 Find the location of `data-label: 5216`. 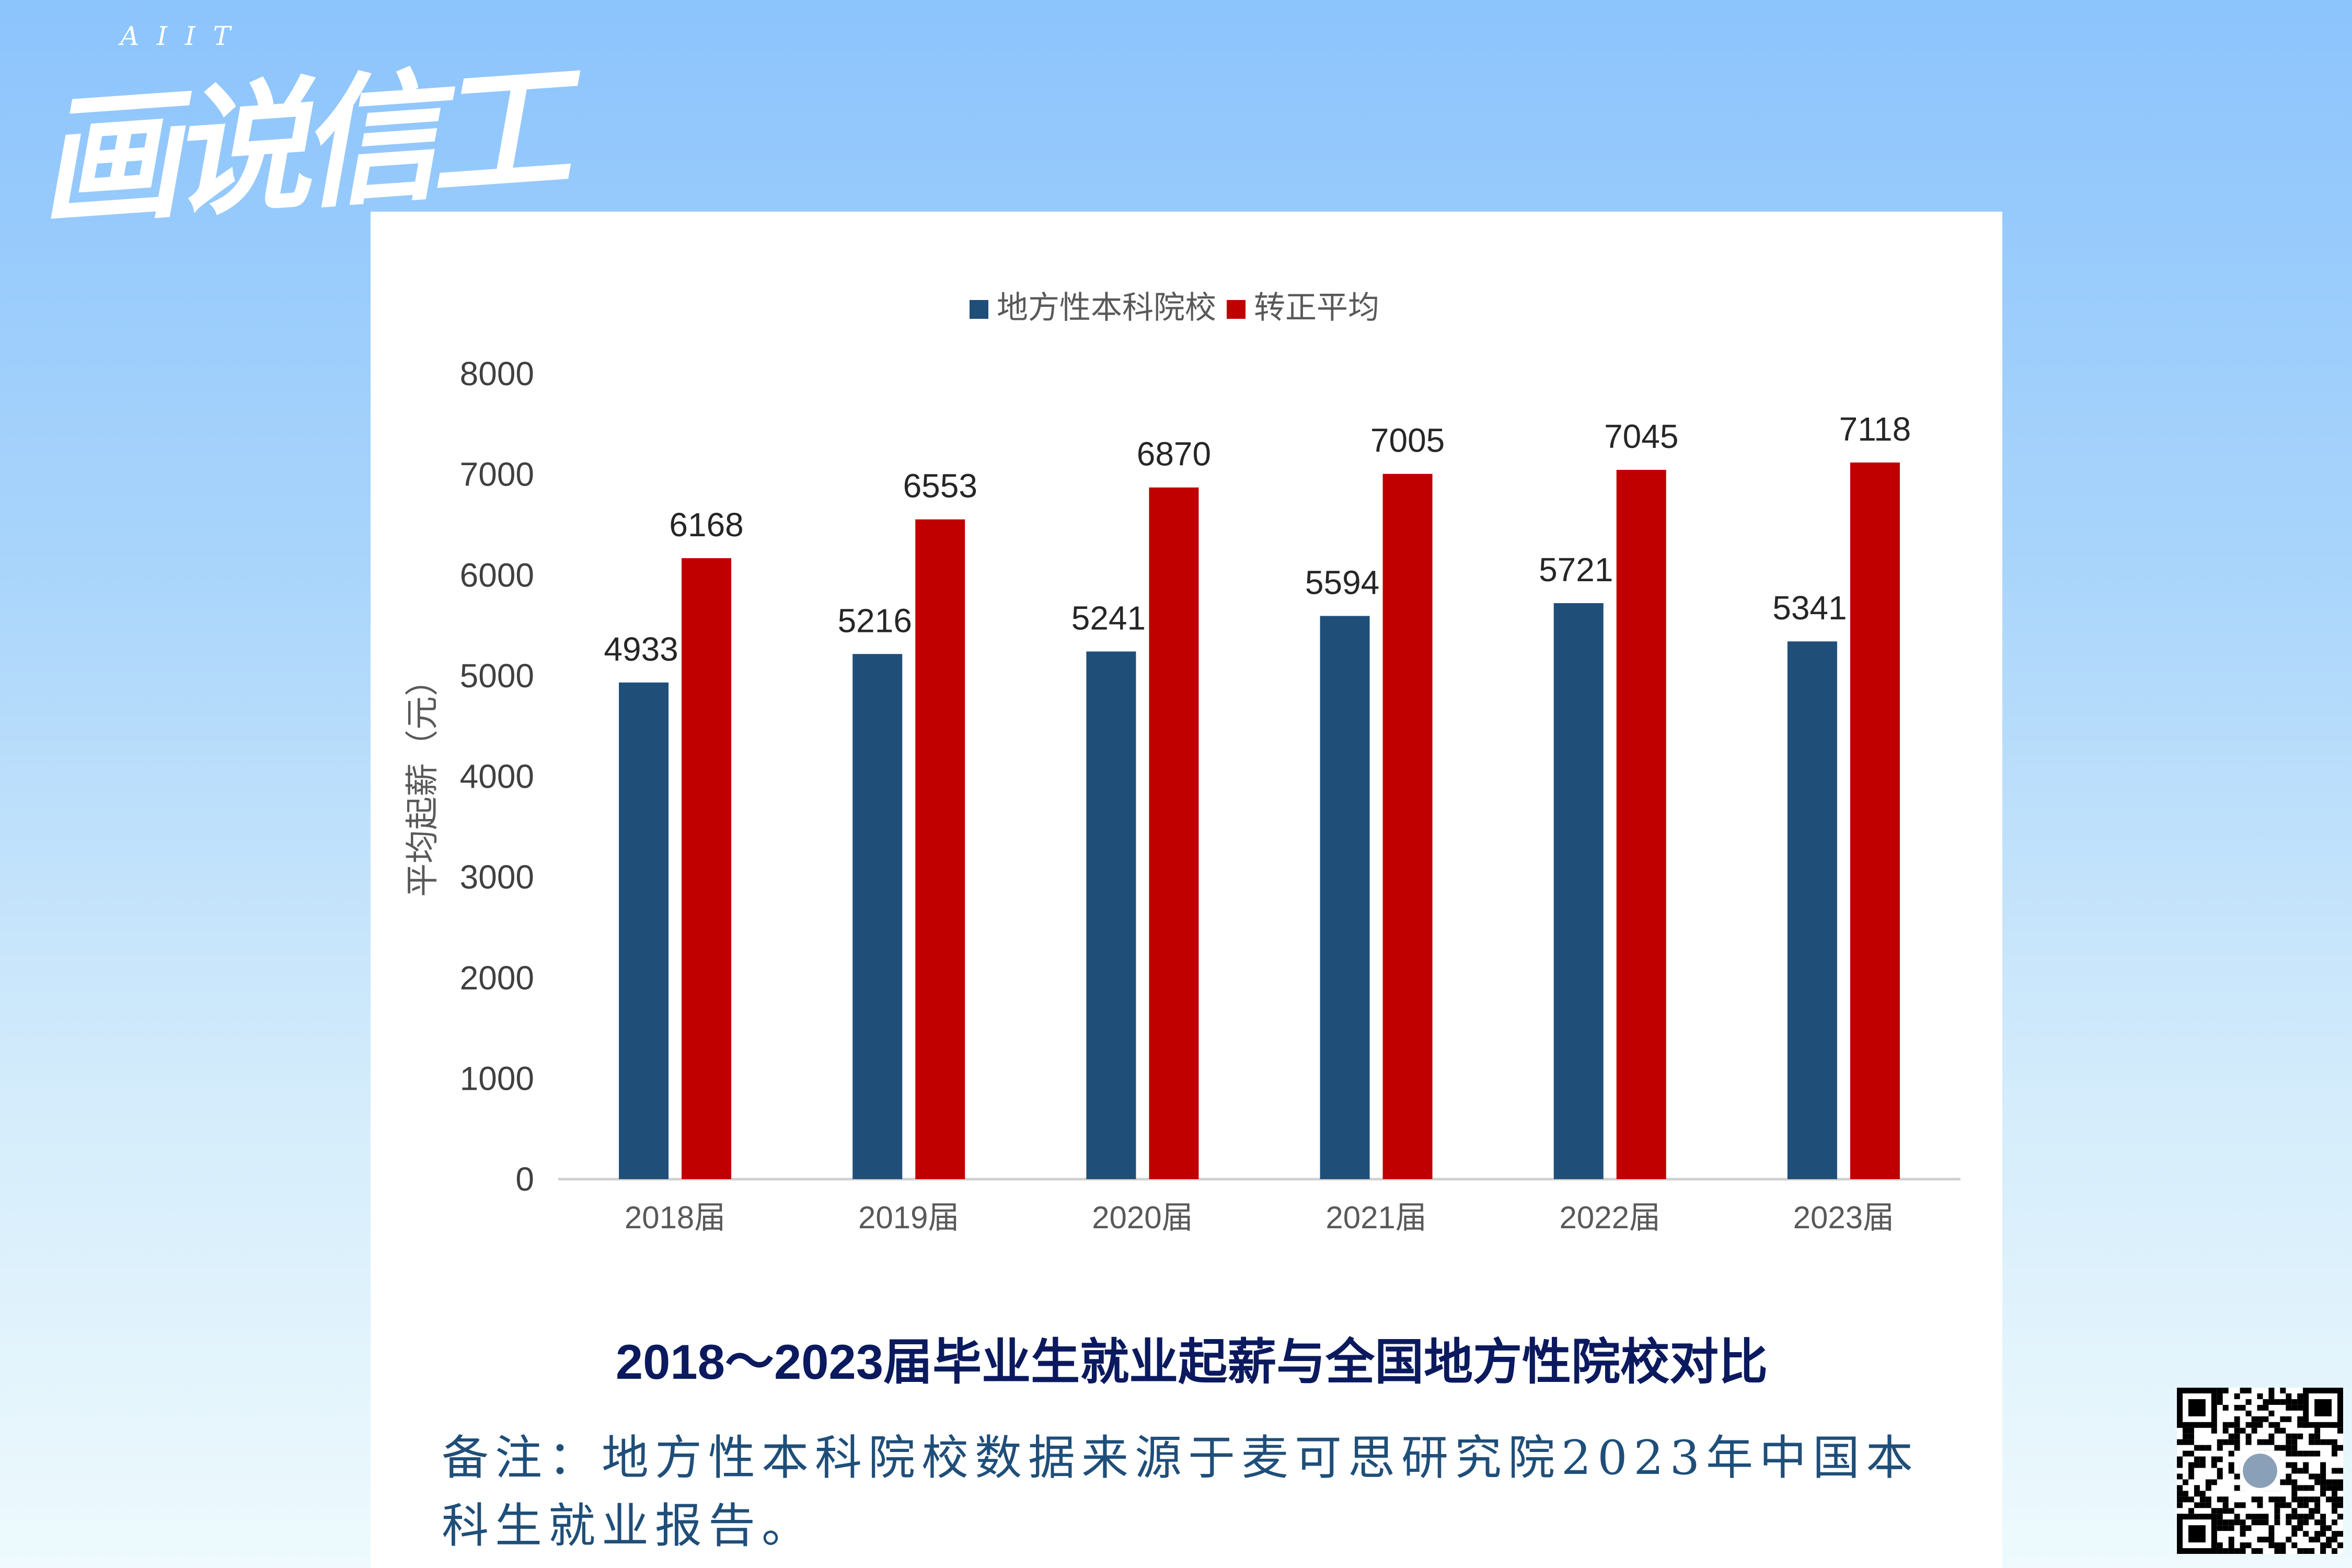

data-label: 5216 is located at coordinates (875, 620).